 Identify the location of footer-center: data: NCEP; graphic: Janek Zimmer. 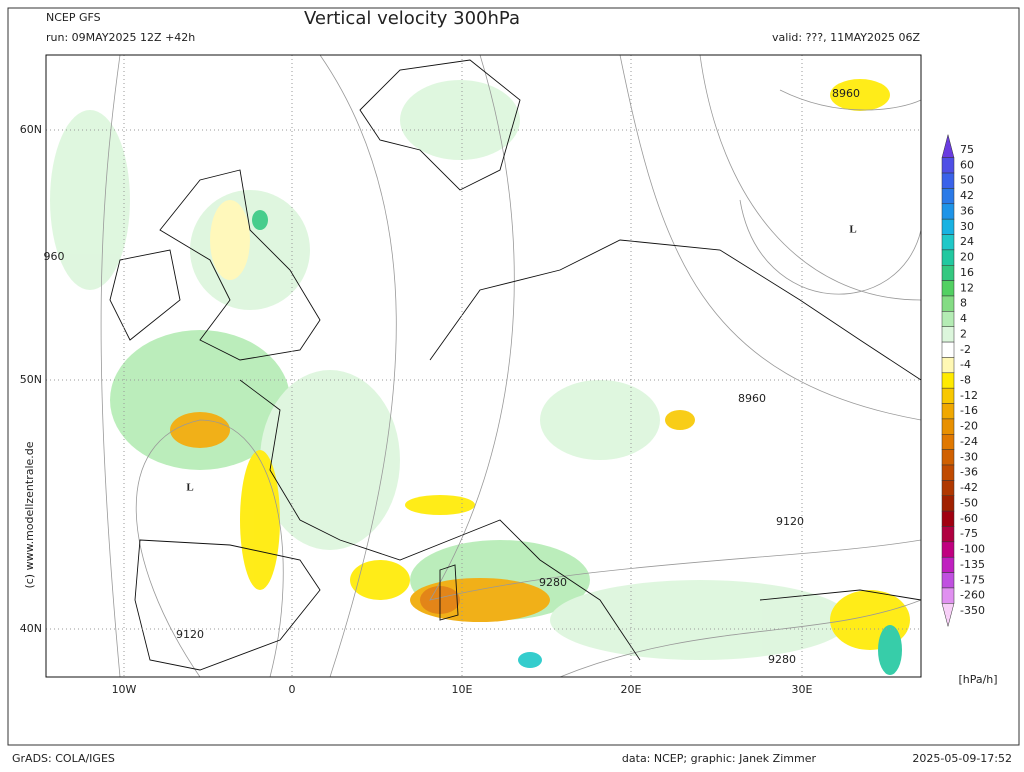
(719, 758).